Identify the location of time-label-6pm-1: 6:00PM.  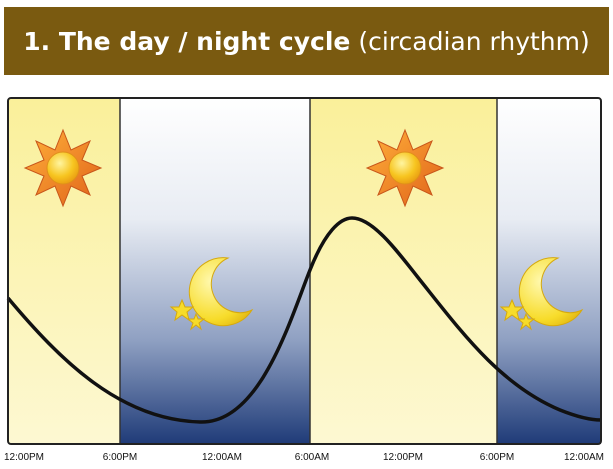
(120, 457).